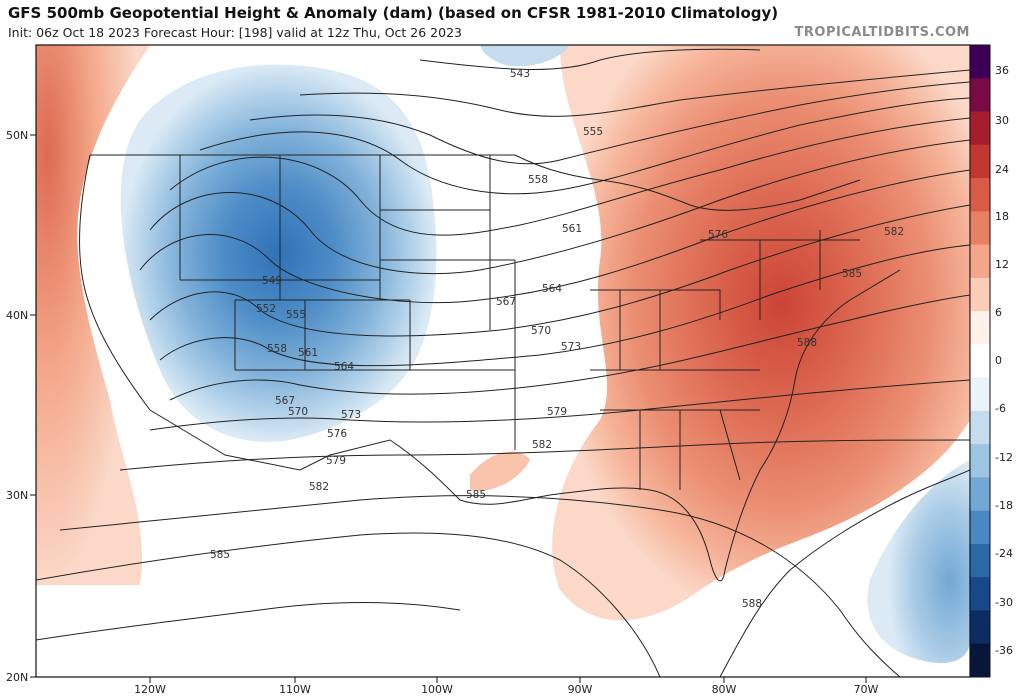  What do you see at coordinates (1004, 457) in the screenshot?
I see `colorbar-label: -12` at bounding box center [1004, 457].